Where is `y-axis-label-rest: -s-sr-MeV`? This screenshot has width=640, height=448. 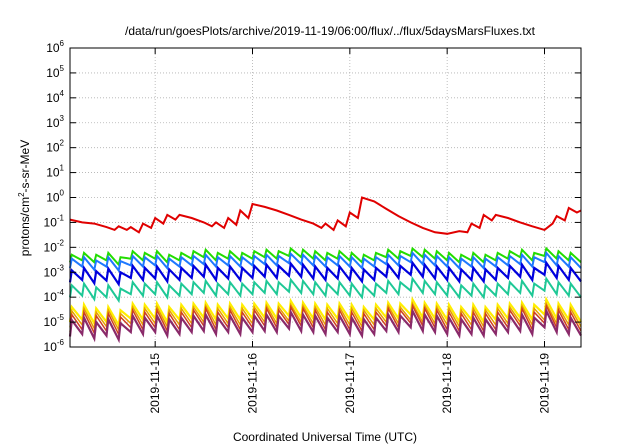 y-axis-label-rest: -s-sr-MeV is located at coordinates (25, 166).